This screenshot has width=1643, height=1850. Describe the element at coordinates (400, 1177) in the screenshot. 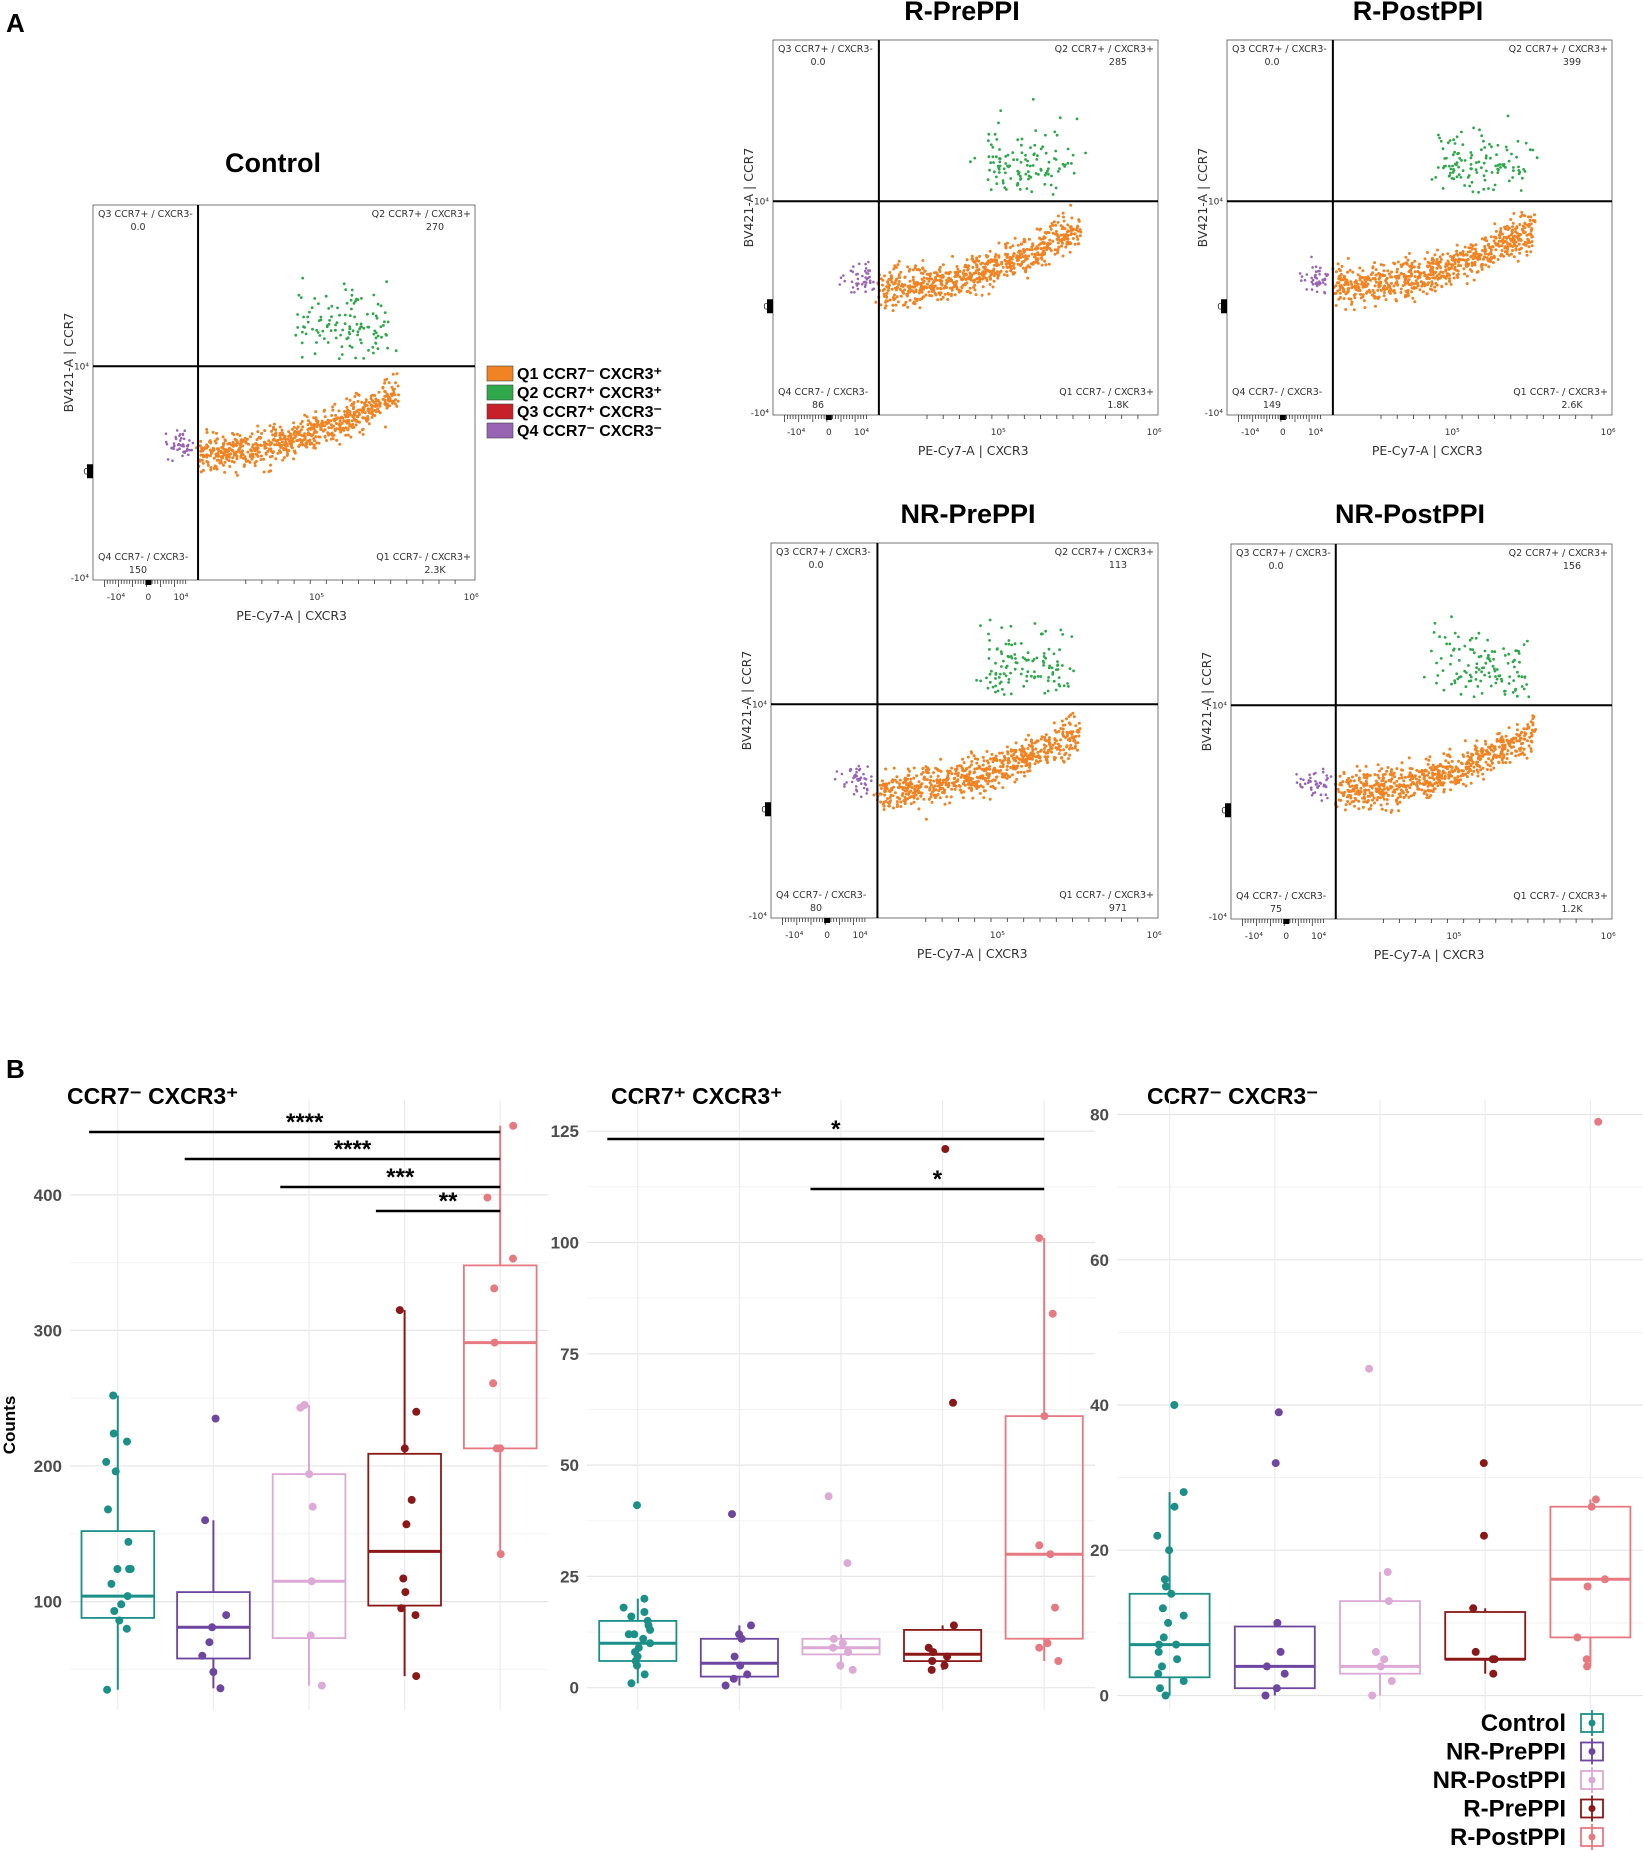

I see `significance-label: ***` at that location.